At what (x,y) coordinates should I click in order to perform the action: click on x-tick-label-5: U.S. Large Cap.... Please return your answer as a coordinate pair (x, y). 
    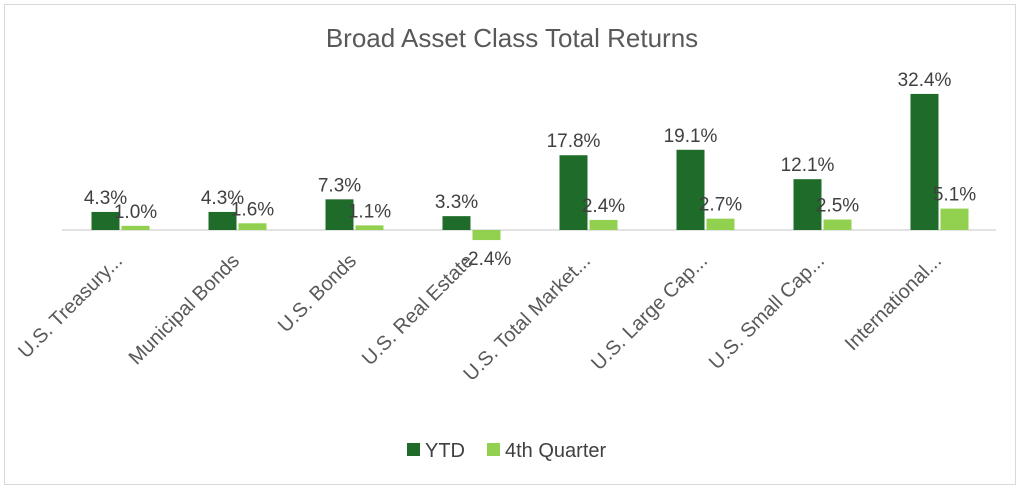
    Looking at the image, I should click on (649, 312).